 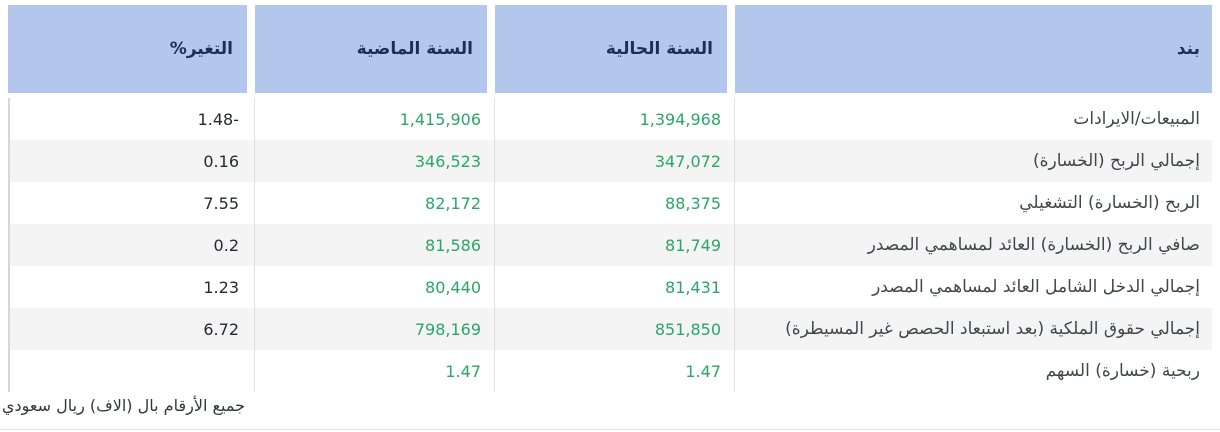 I want to click on current-year-value: 81,431, so click(x=615, y=287).